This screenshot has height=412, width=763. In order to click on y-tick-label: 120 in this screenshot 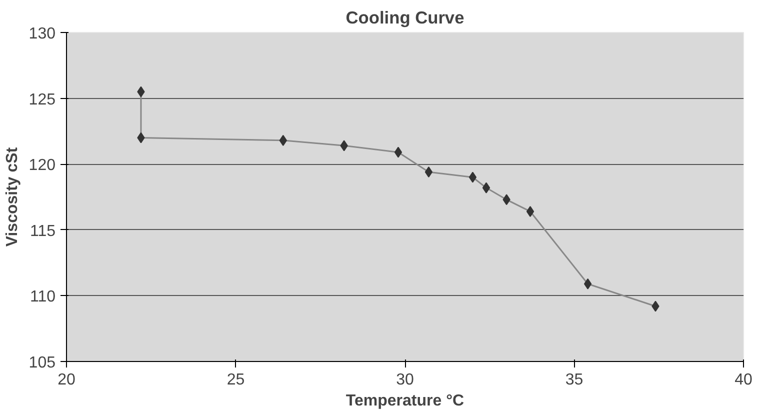, I will do `click(42, 165)`.